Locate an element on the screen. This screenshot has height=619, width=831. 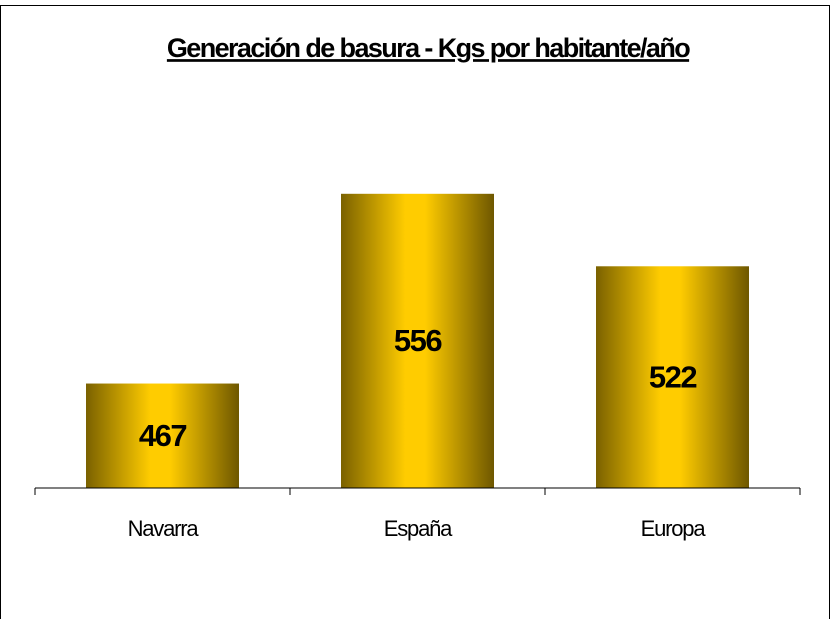
x-tick-label: Navarra is located at coordinates (164, 528).